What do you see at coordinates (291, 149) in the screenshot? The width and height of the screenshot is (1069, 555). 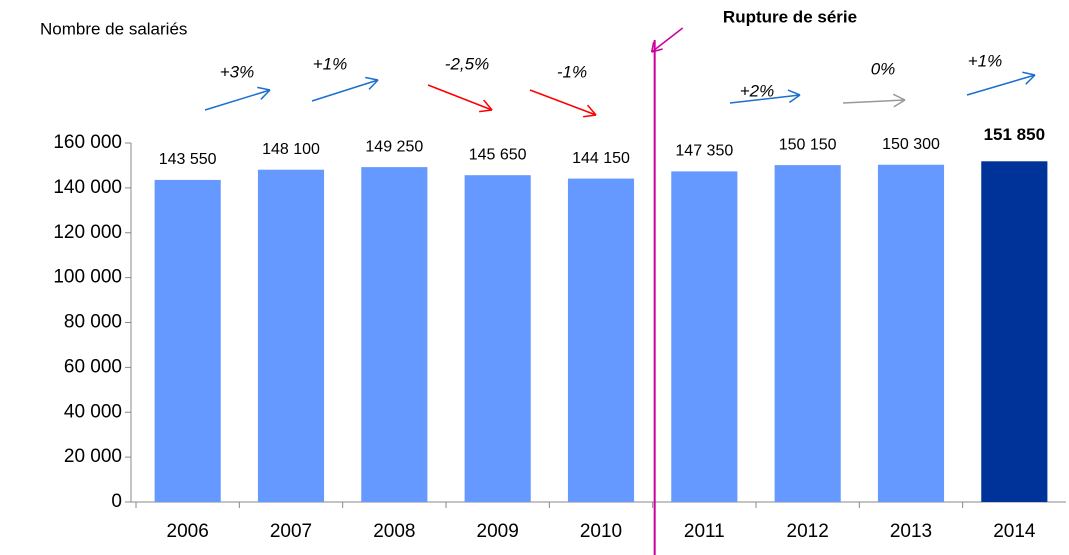 I see `value-label: 148 100` at bounding box center [291, 149].